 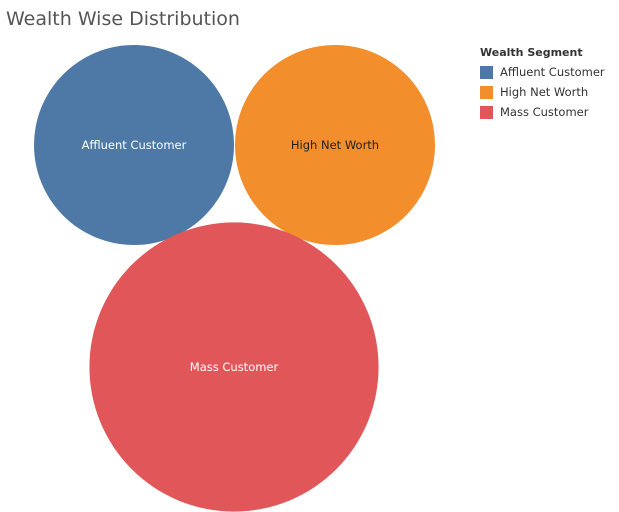 I want to click on bubble-label-affluent-customer: Affluent Customer, so click(x=134, y=145).